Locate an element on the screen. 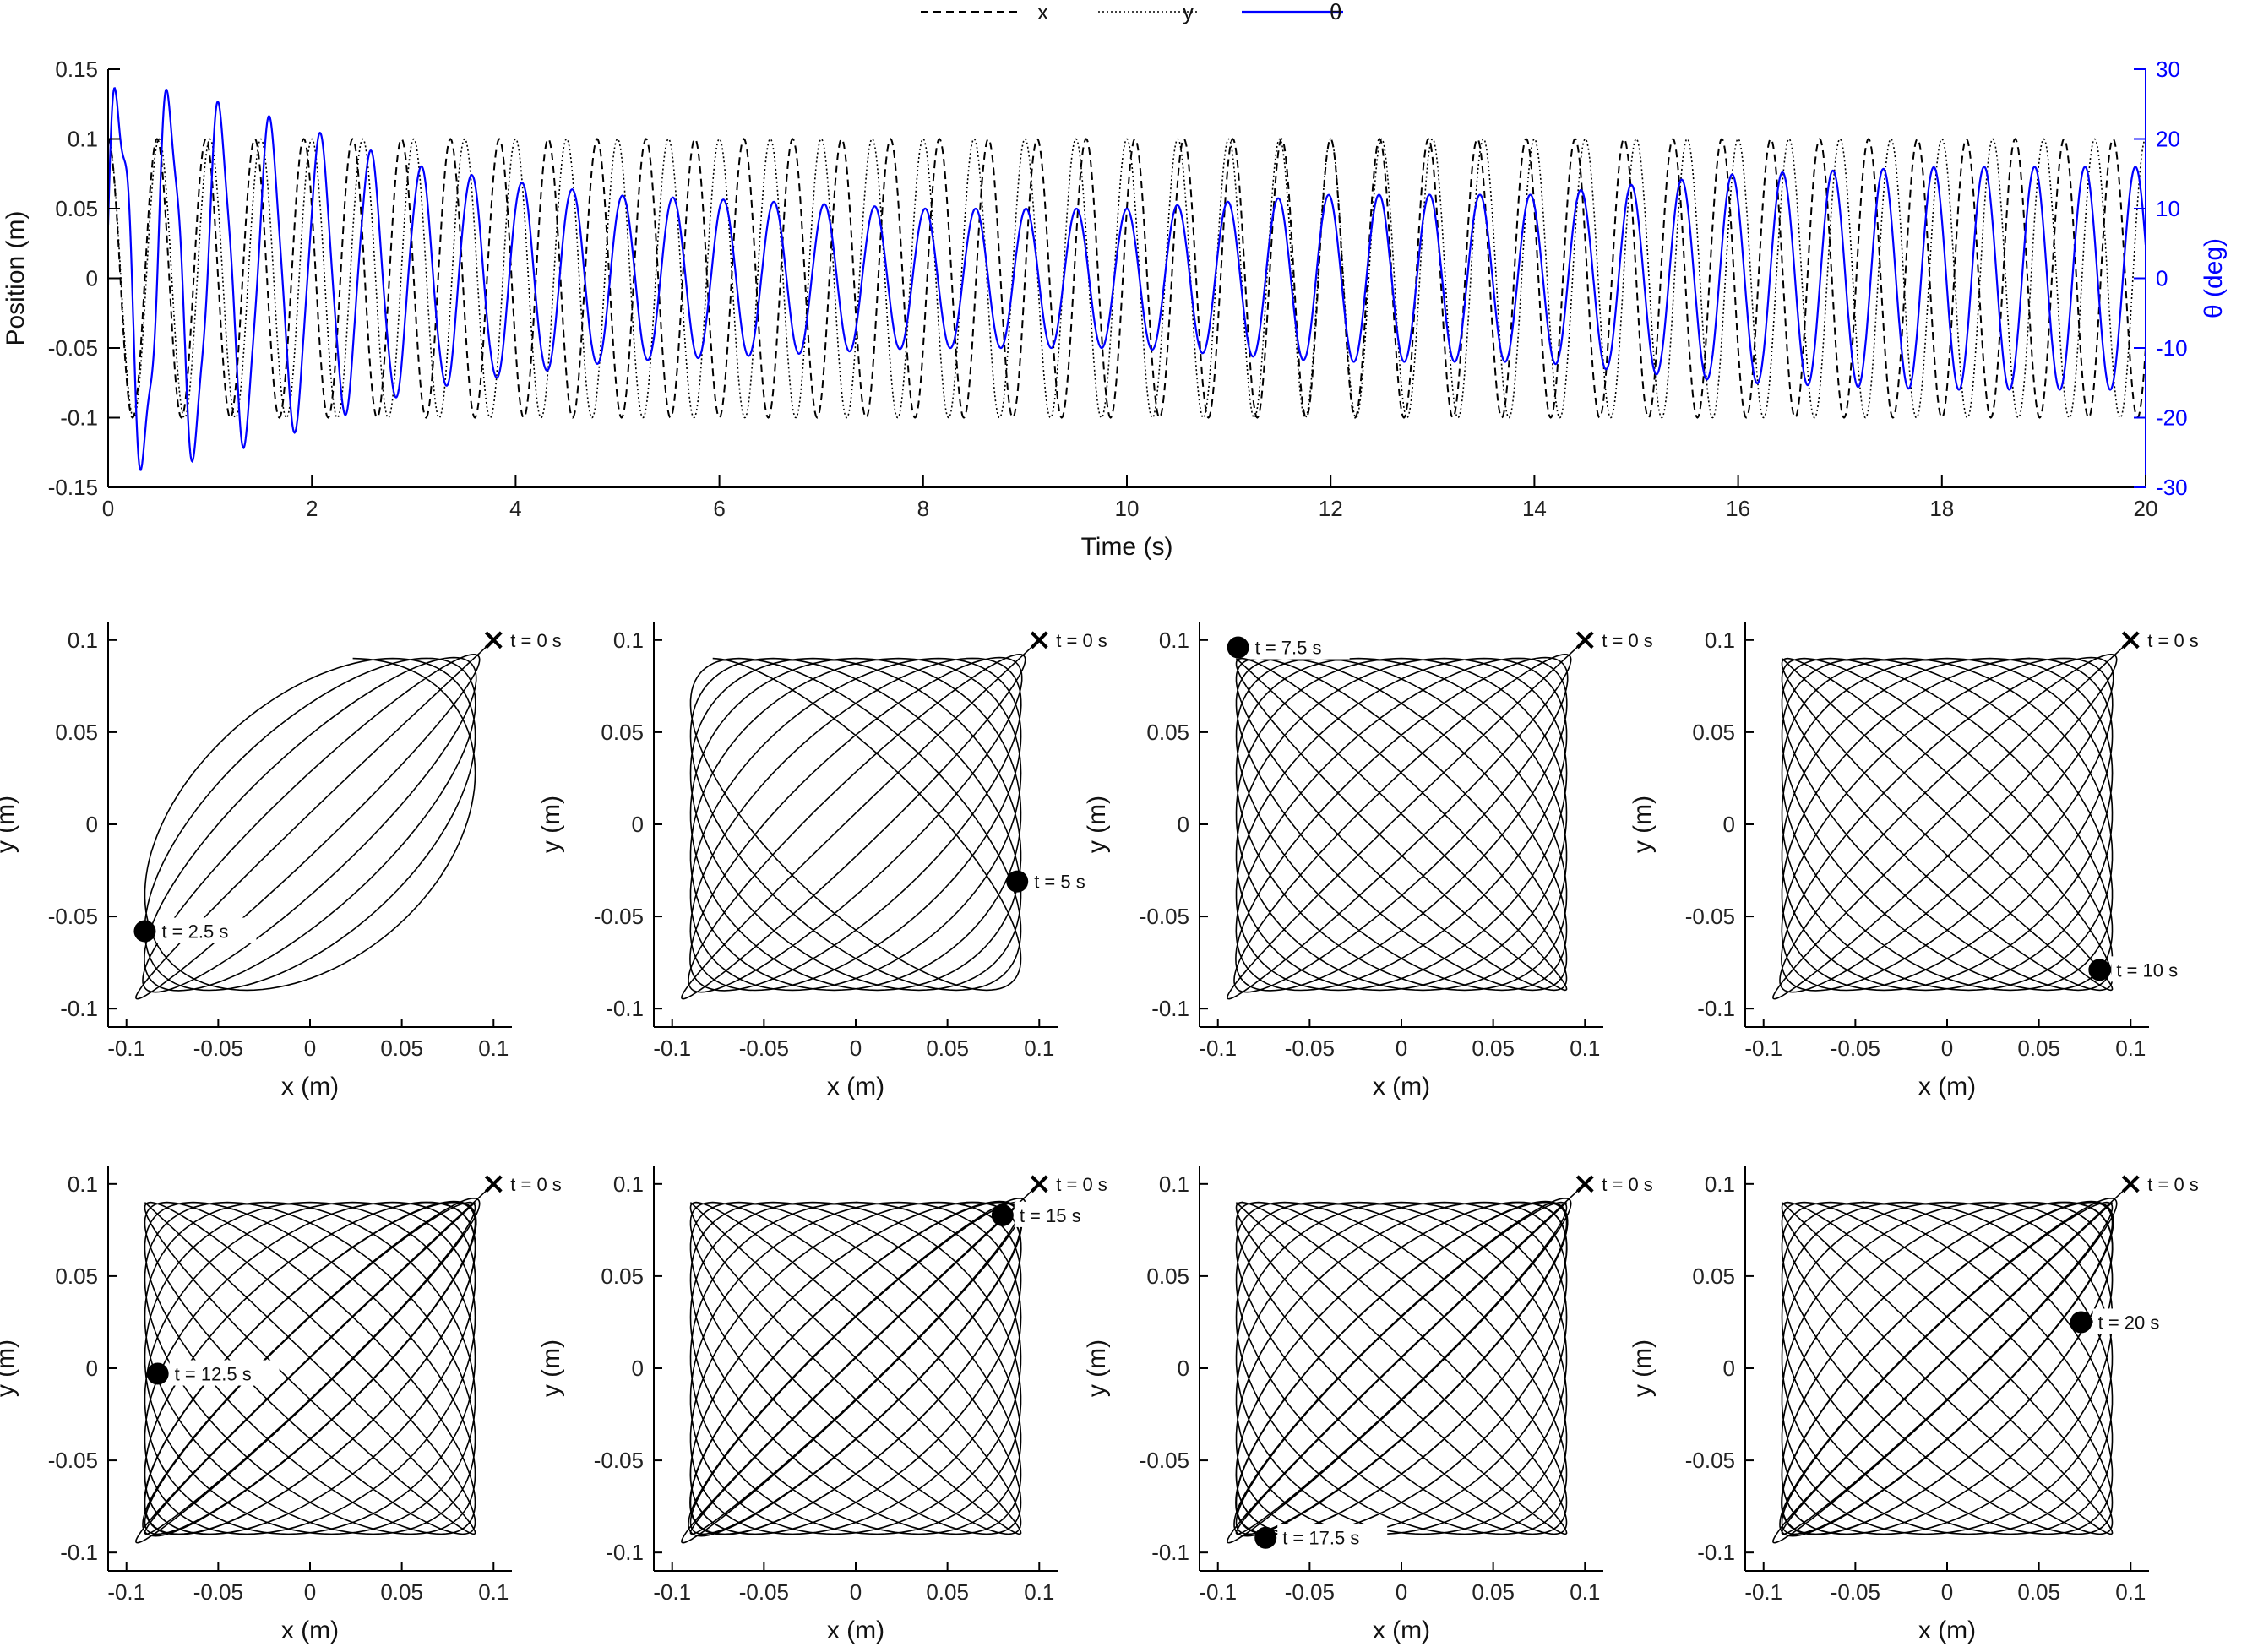 The width and height of the screenshot is (2247, 1652). y-tick-label: 0.15 is located at coordinates (76, 69).